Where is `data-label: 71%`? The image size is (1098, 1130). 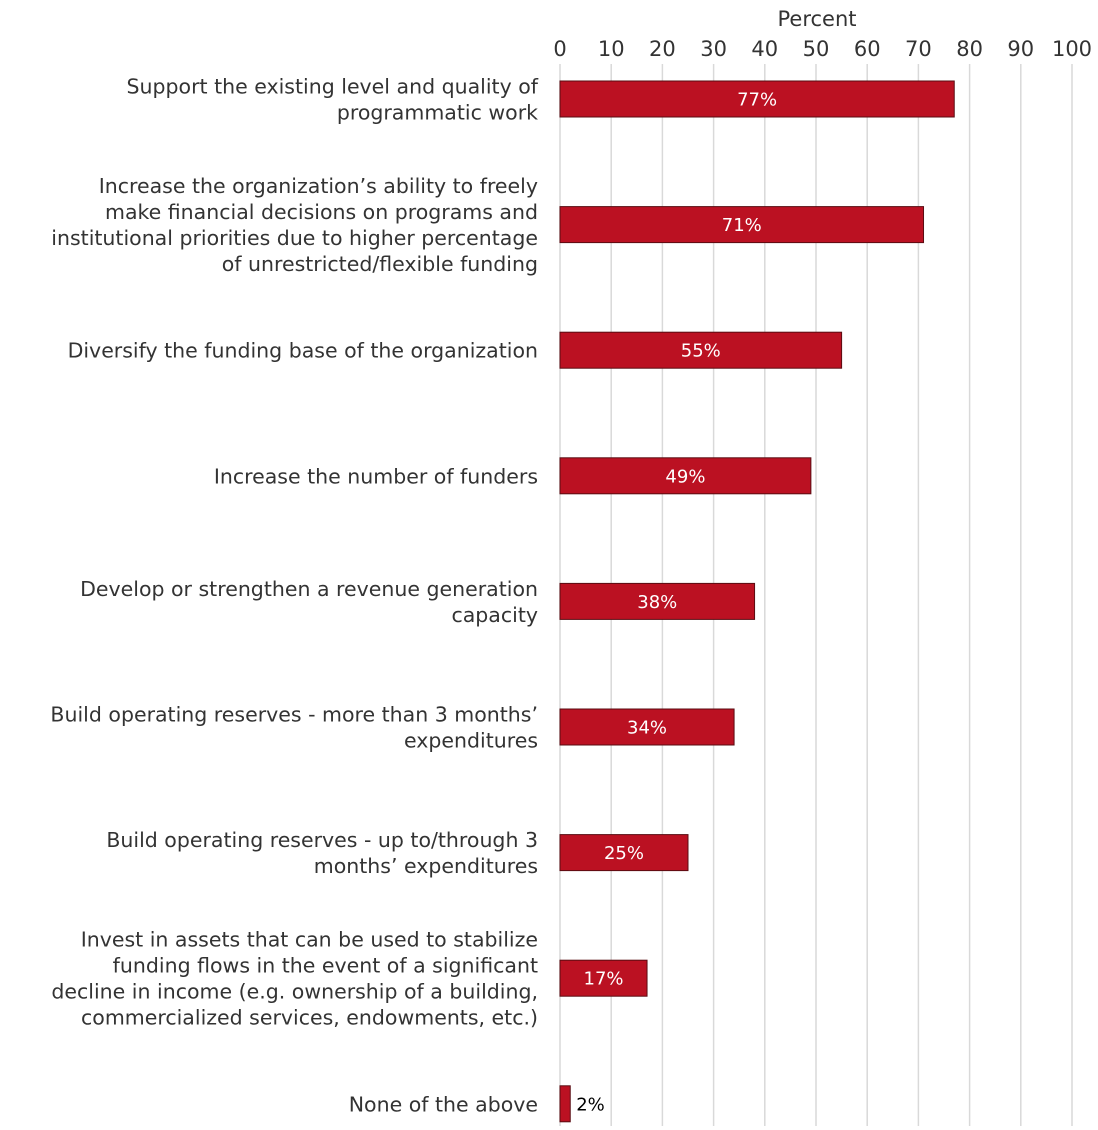
data-label: 71% is located at coordinates (742, 225).